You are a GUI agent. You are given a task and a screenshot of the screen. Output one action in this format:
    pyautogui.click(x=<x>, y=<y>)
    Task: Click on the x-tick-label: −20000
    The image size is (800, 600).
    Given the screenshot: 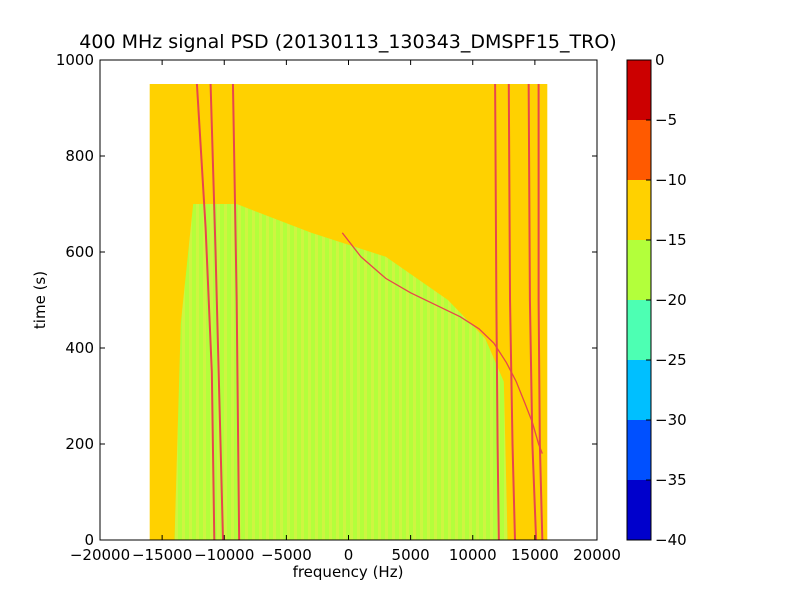 What is the action you would take?
    pyautogui.click(x=100, y=555)
    